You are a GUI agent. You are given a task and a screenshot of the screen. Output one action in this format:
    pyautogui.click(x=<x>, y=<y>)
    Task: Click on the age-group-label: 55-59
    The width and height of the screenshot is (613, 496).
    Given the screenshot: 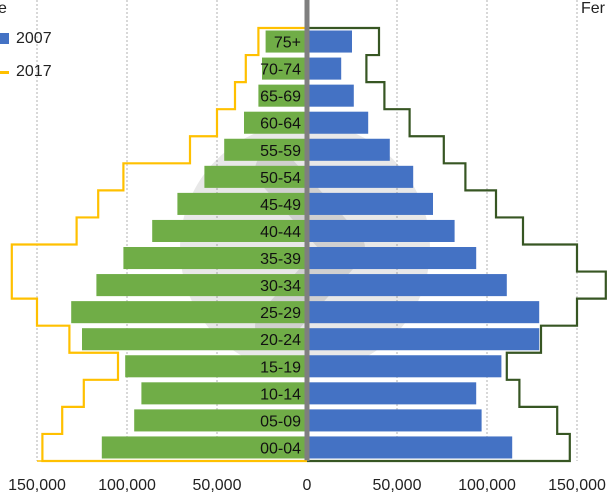 What is the action you would take?
    pyautogui.click(x=280, y=151)
    